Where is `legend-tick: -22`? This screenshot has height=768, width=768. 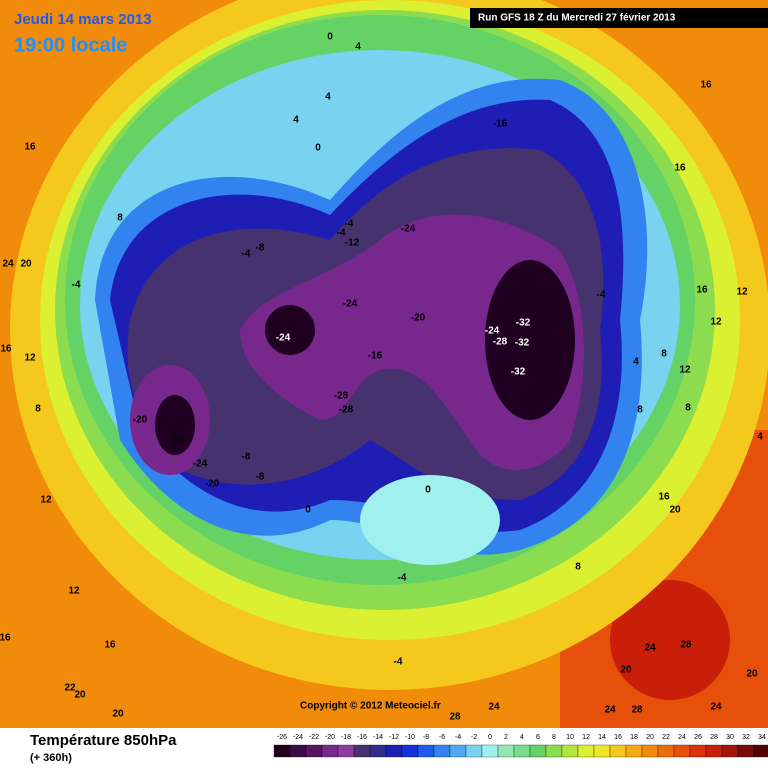 legend-tick: -22 is located at coordinates (314, 737).